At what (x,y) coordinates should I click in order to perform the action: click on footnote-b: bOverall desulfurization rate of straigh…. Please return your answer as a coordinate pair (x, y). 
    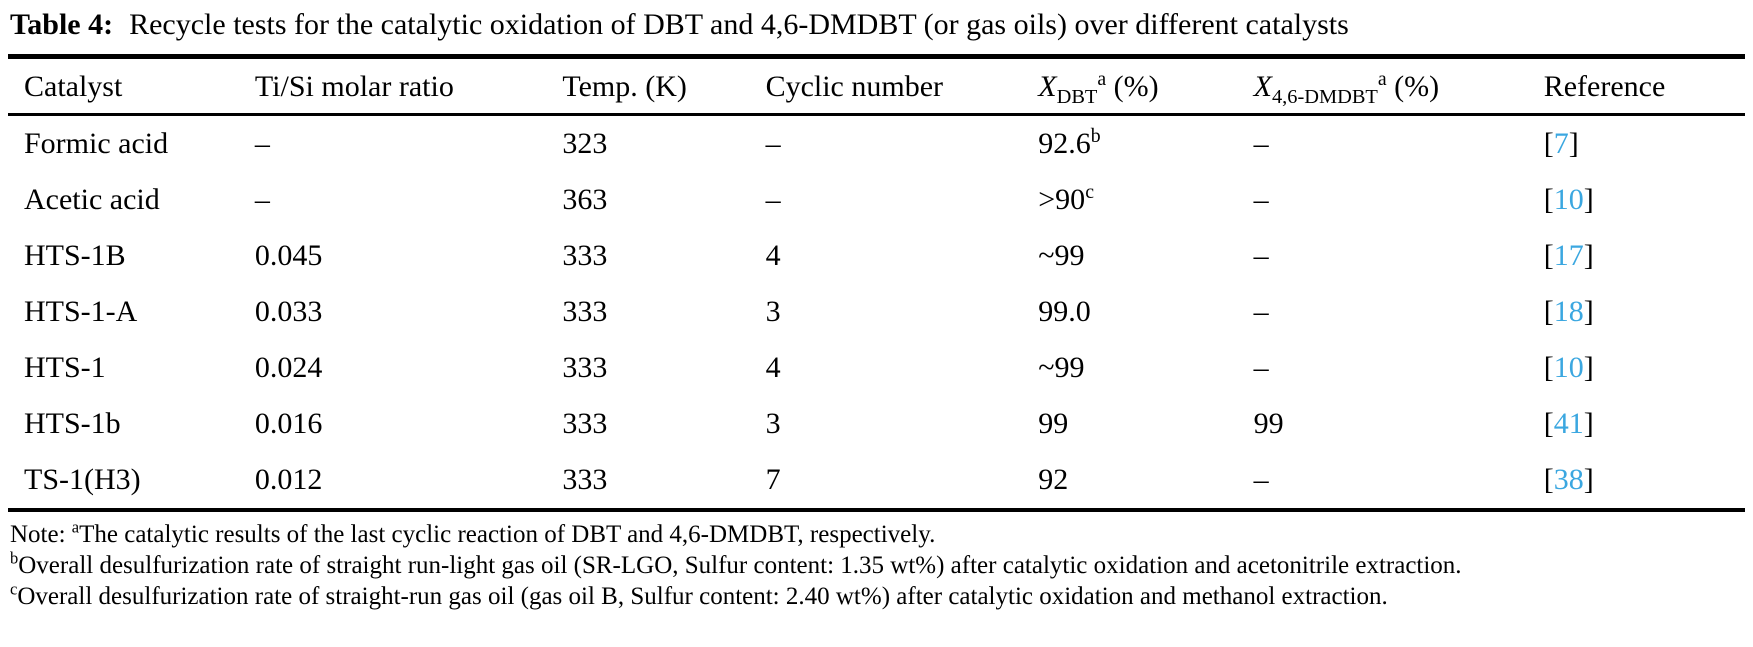
    Looking at the image, I should click on (736, 563).